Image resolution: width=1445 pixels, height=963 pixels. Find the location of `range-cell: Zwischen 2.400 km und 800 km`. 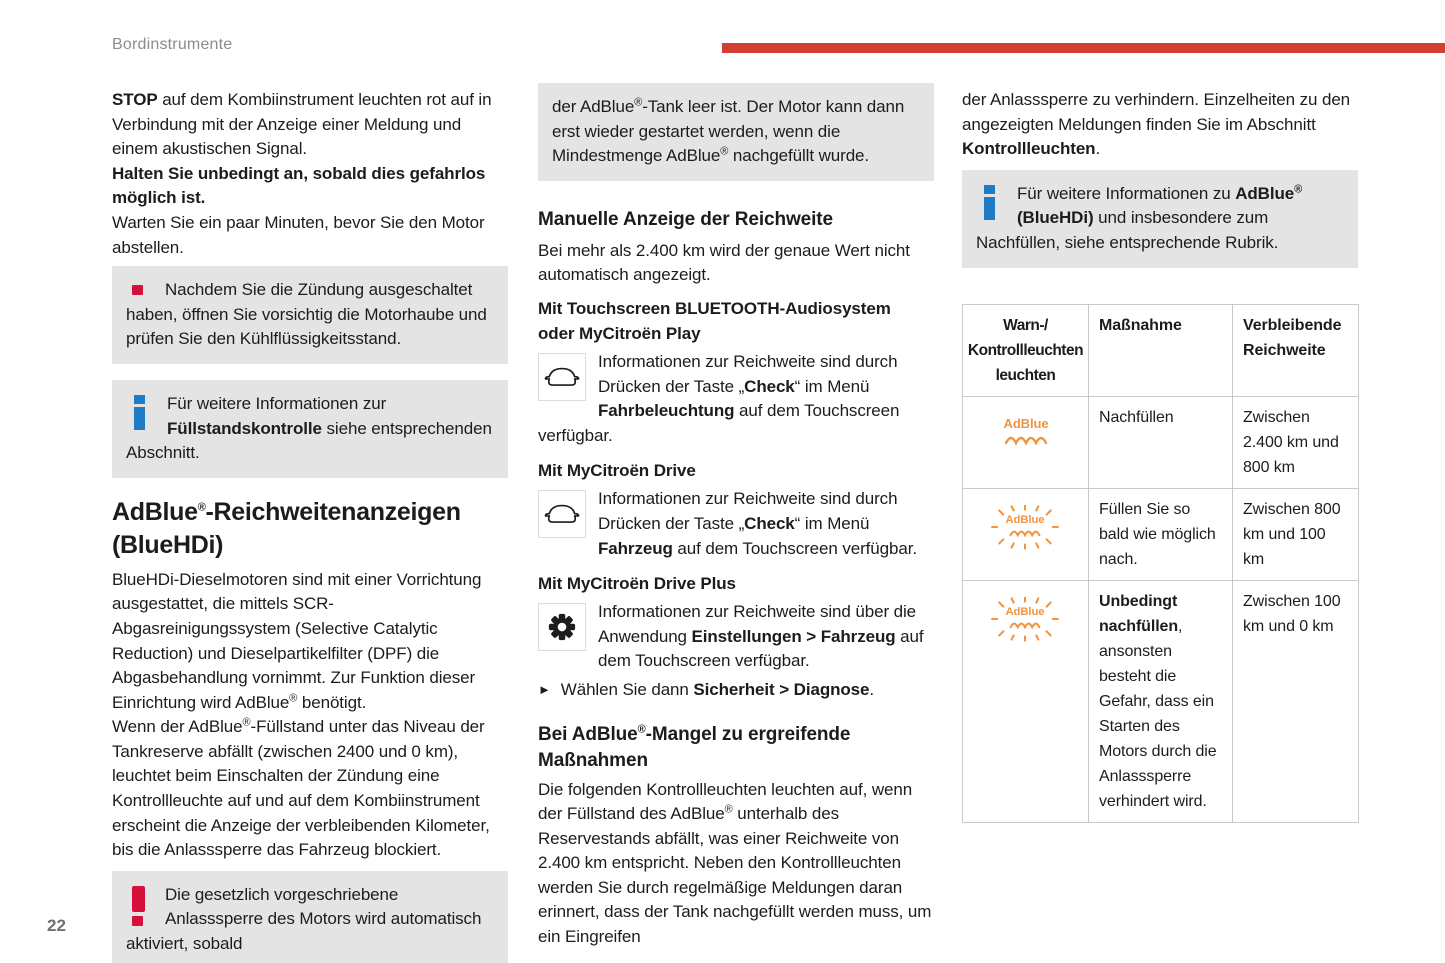

range-cell: Zwischen 2.400 km und 800 km is located at coordinates (1295, 442).